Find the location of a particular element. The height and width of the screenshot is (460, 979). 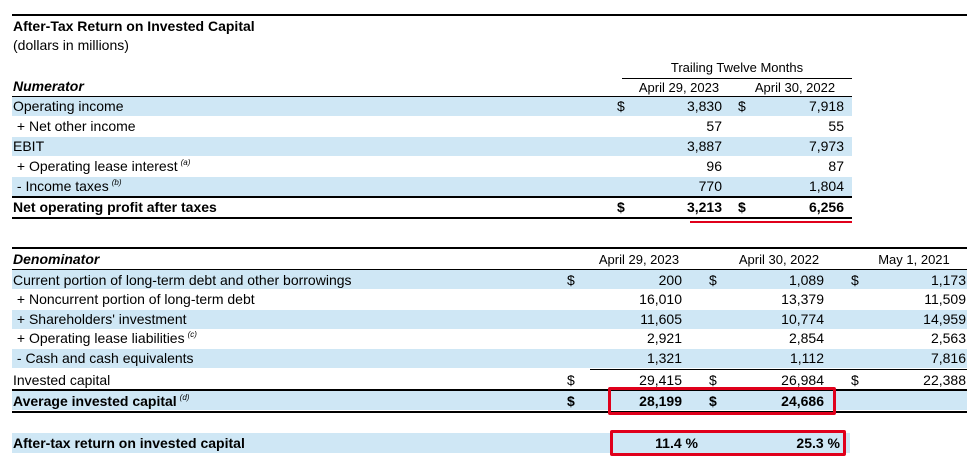

value-2023: 3,830 is located at coordinates (704, 106).